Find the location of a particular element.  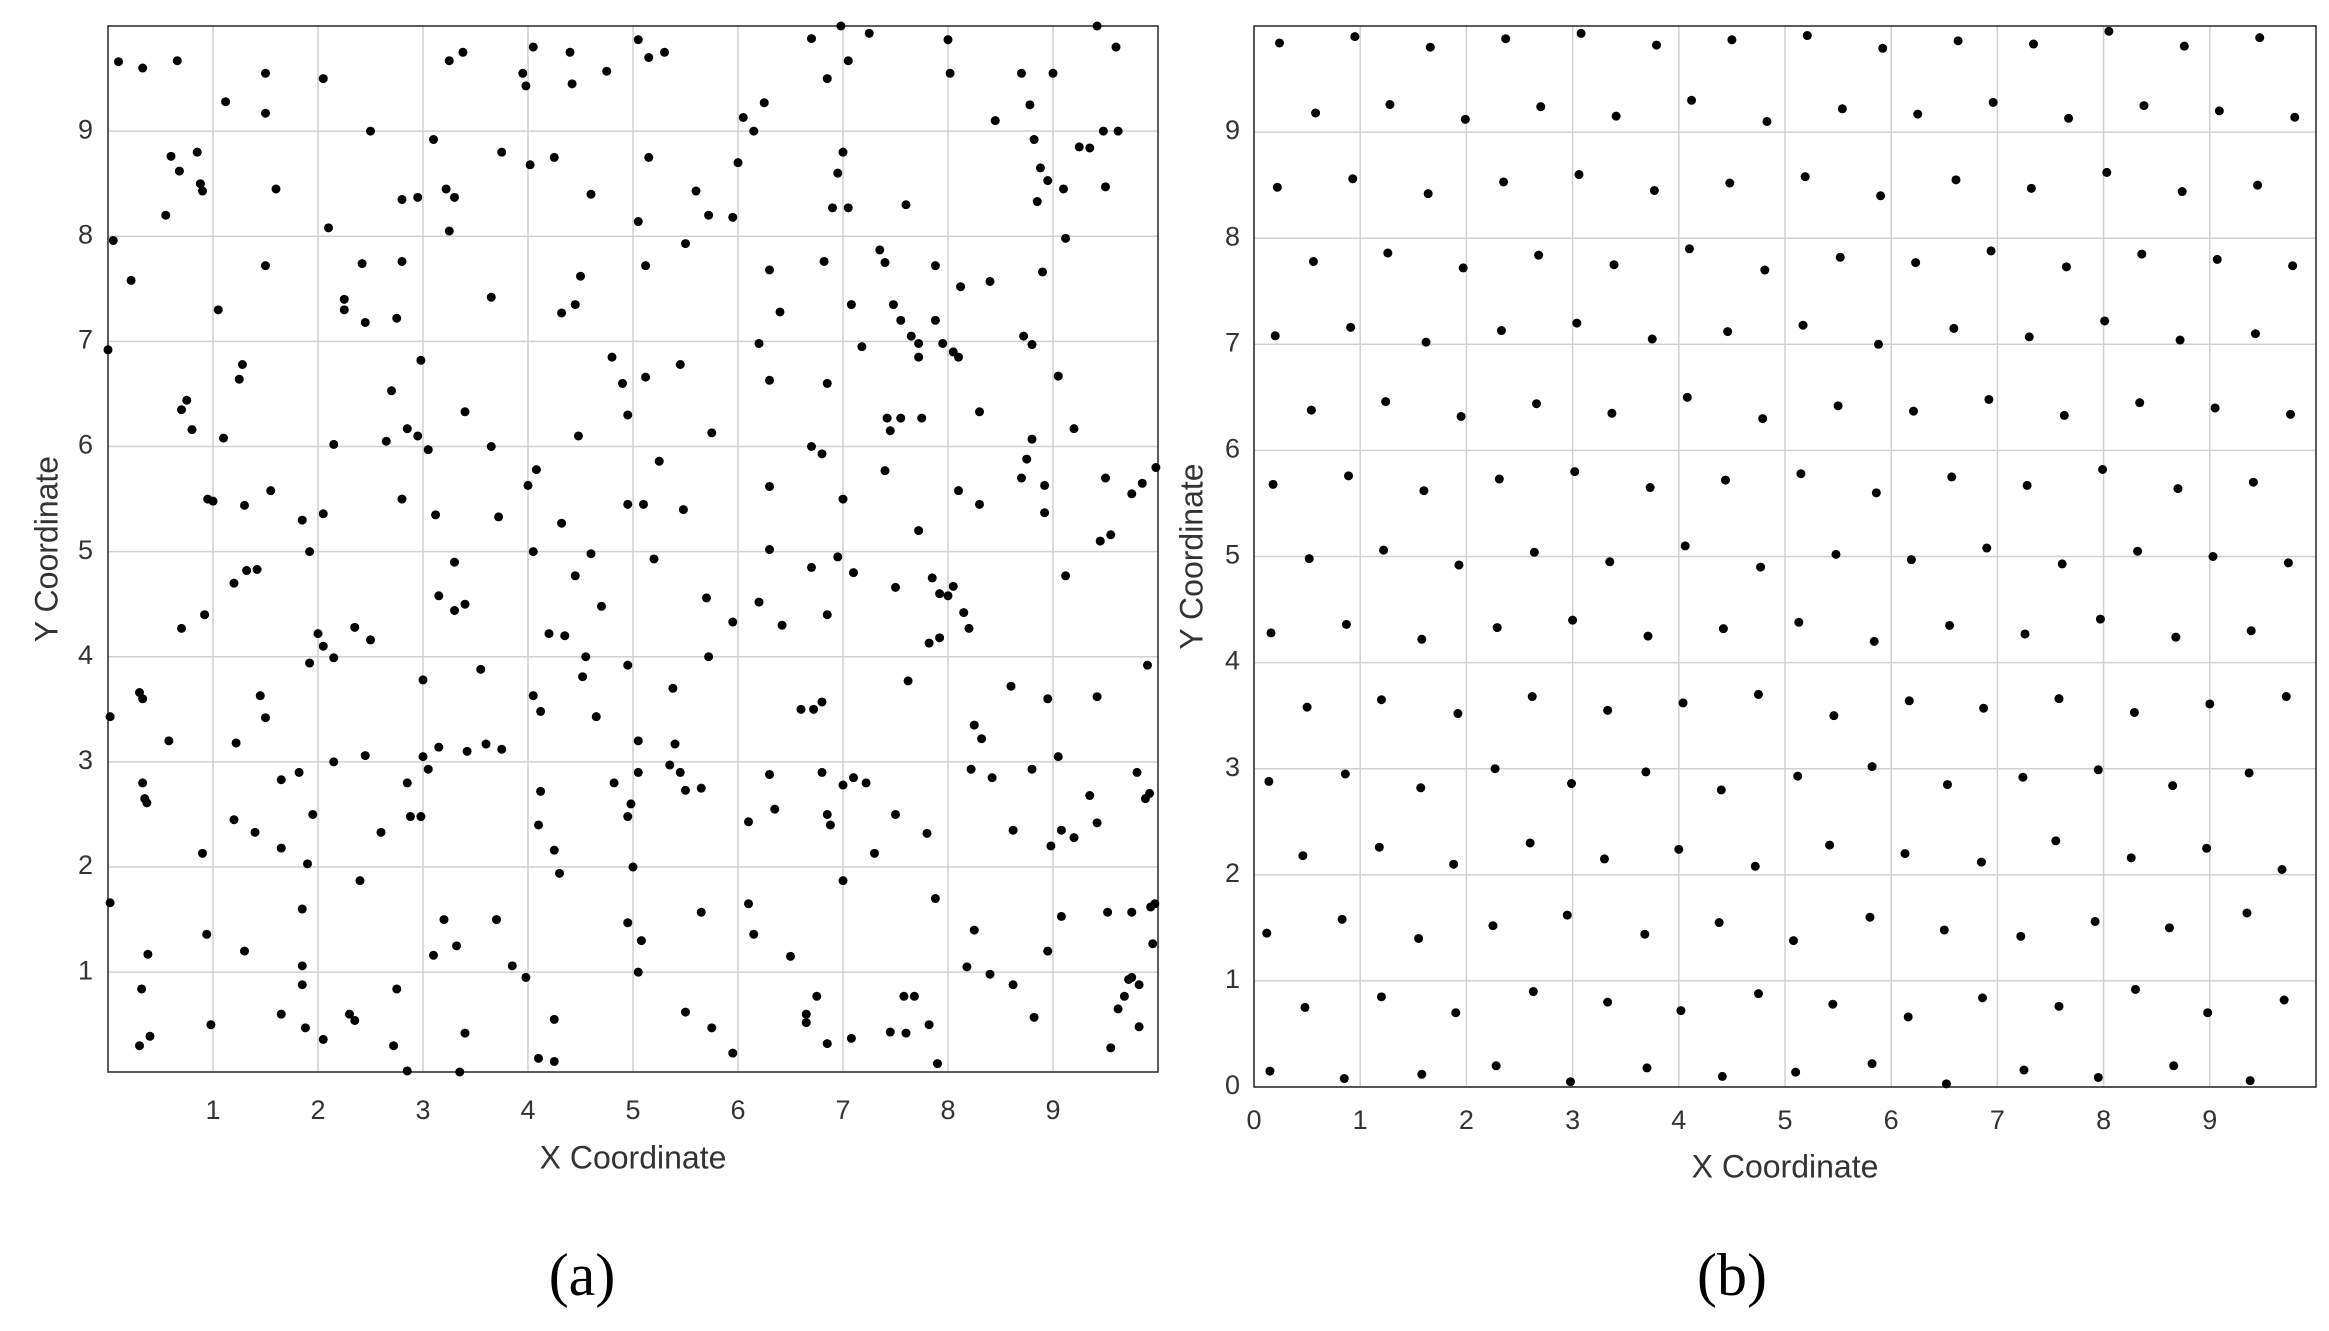

y-tick-label: 6 is located at coordinates (1232, 449).